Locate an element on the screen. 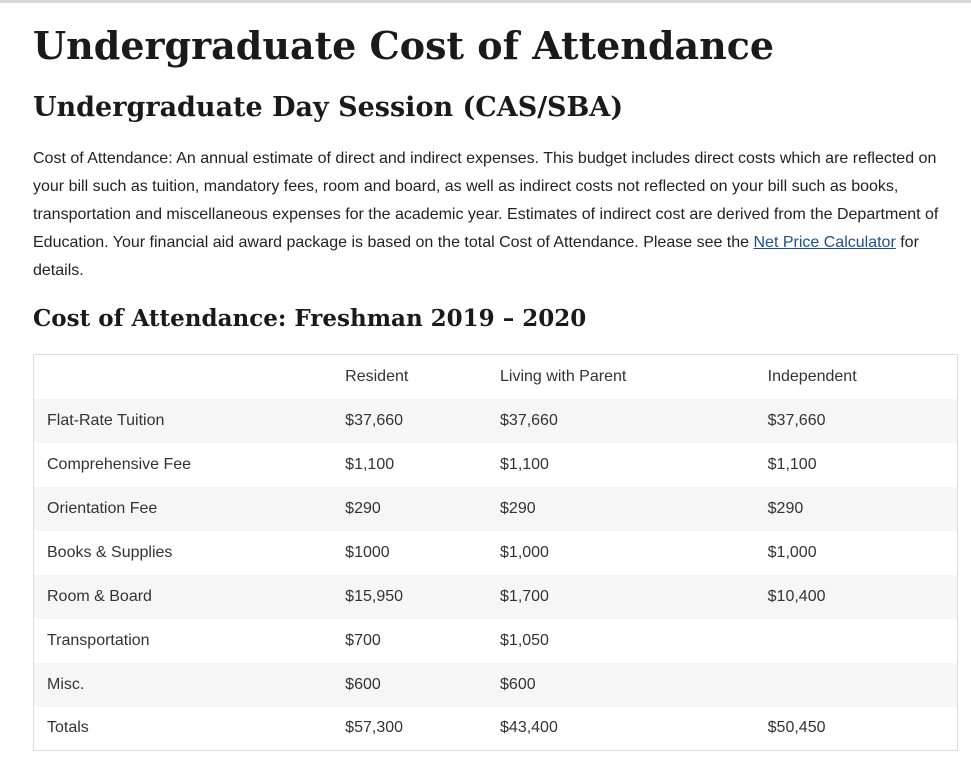 This screenshot has width=971, height=767. table-cell: $1,050 is located at coordinates (524, 640).